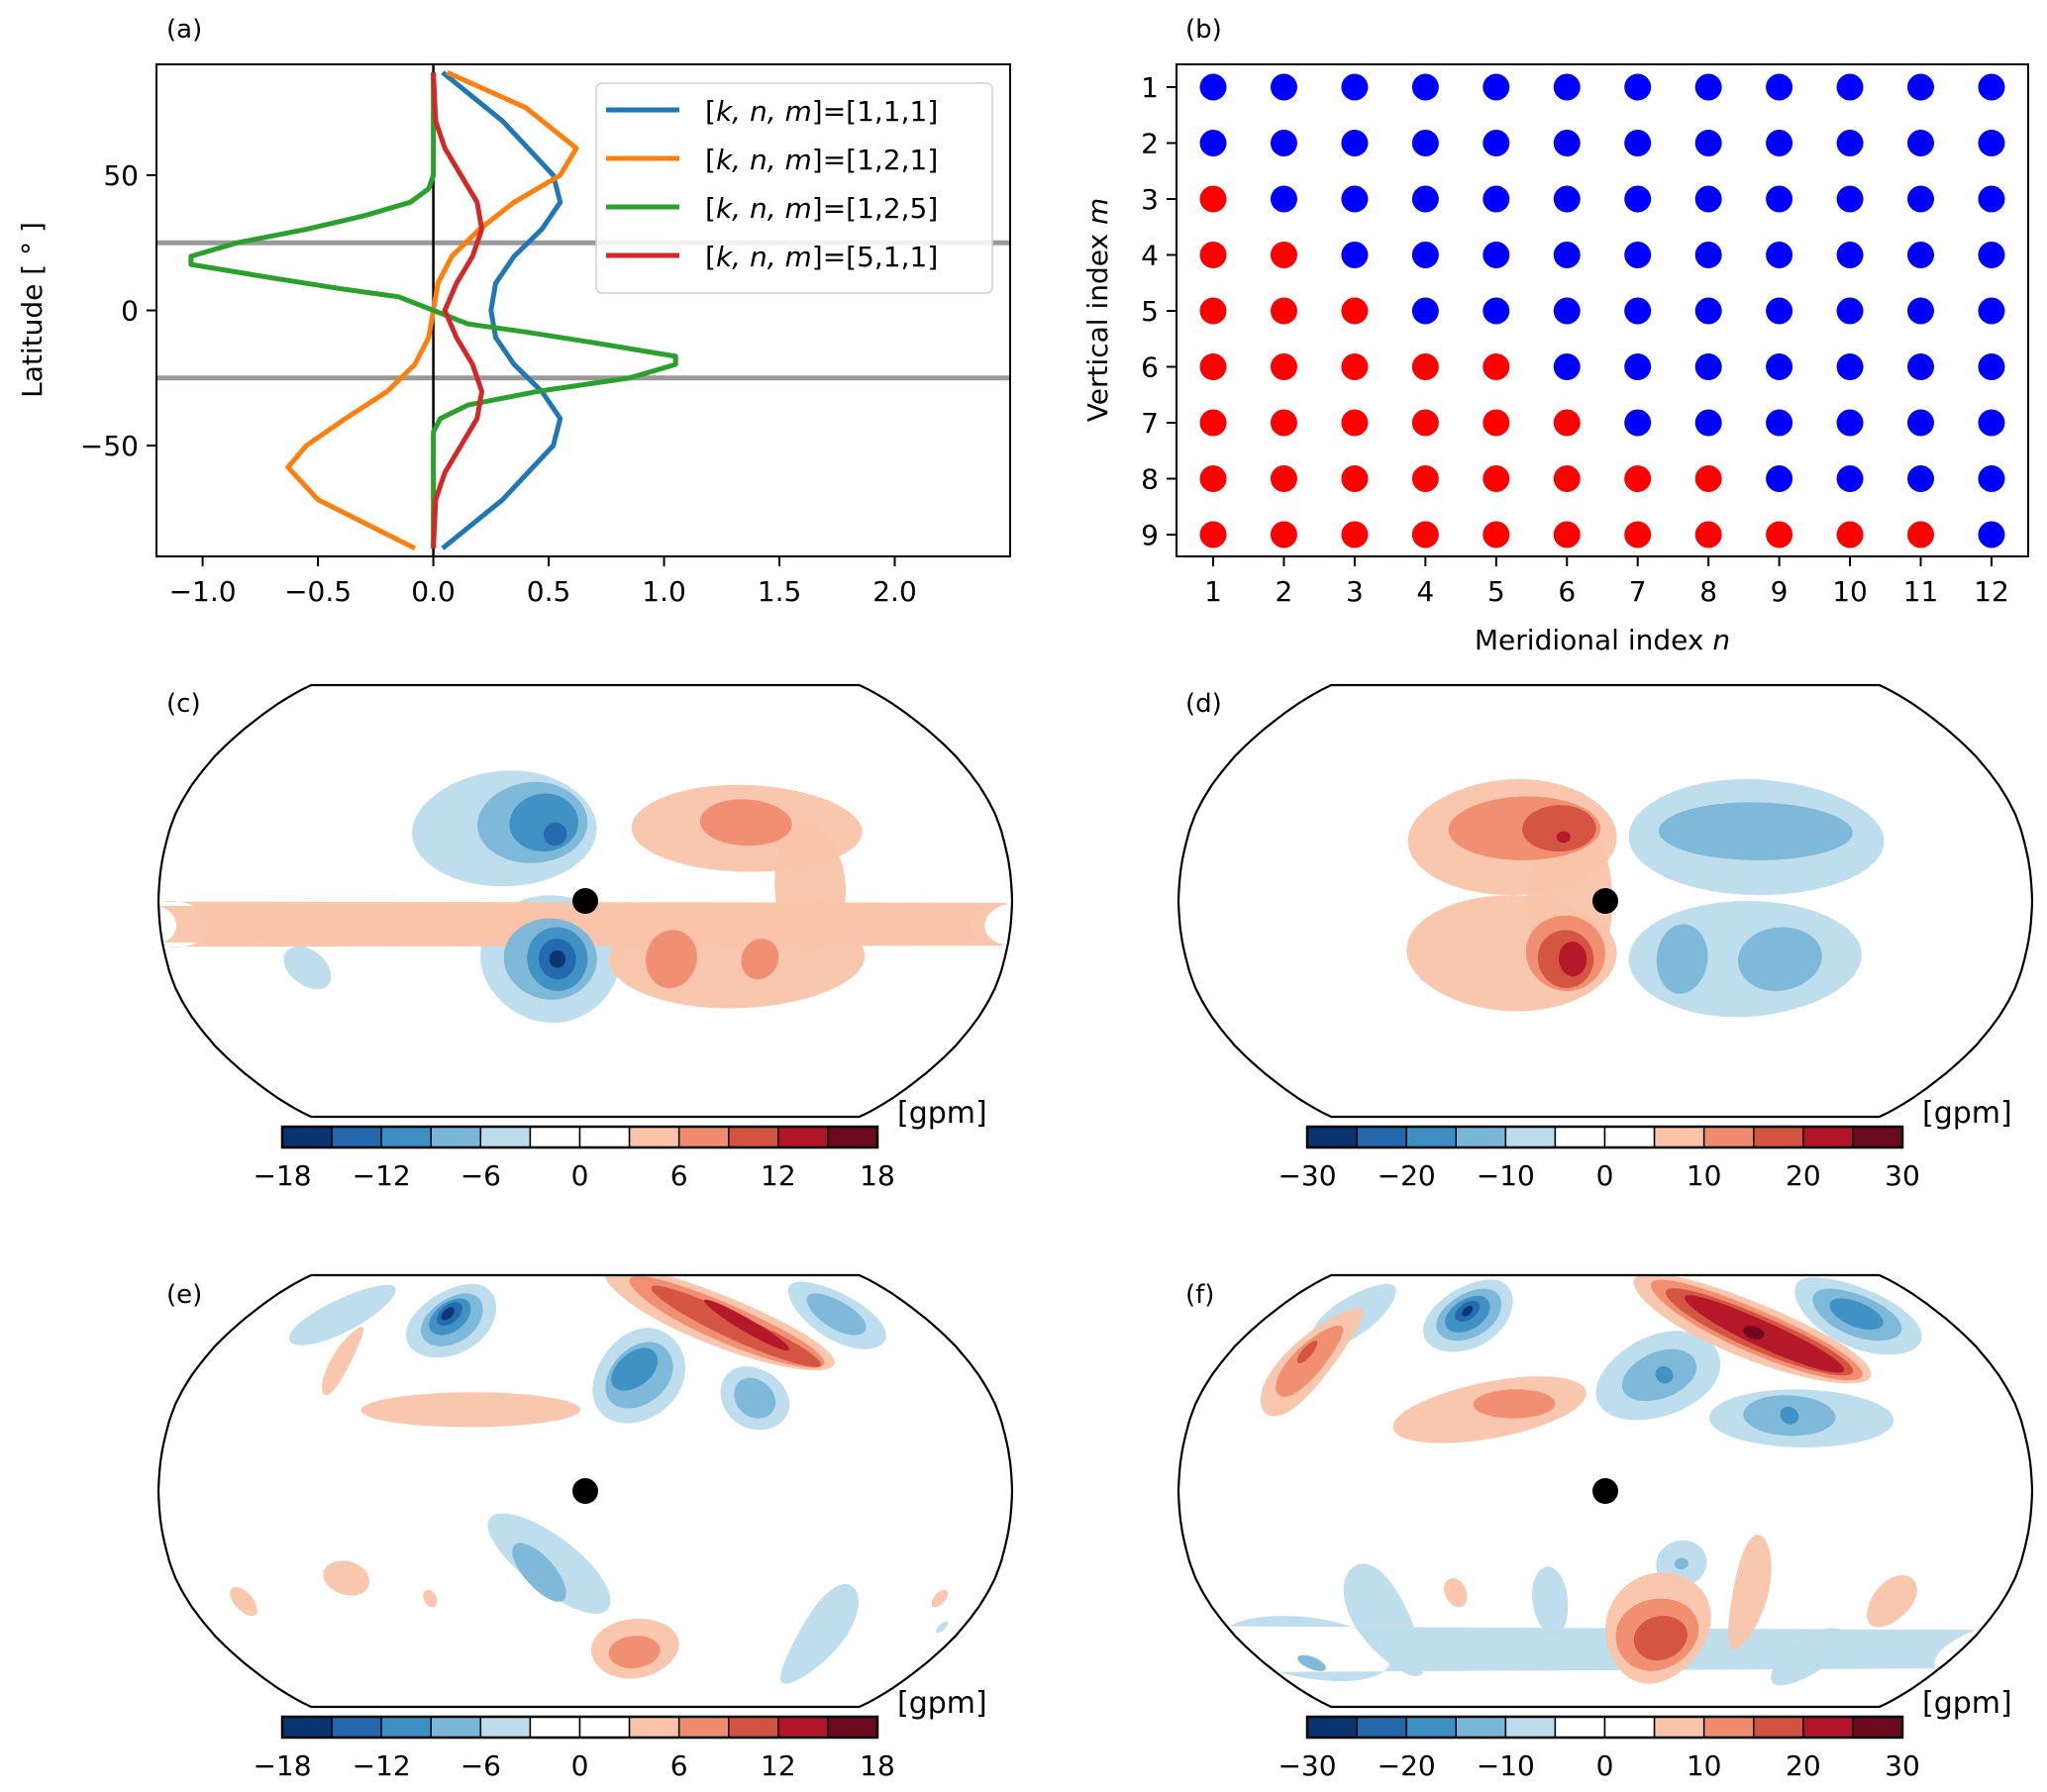 The image size is (2047, 1792). Describe the element at coordinates (822, 257) in the screenshot. I see `legend-entry-3: [k, n, m]=[5,1,1]` at that location.